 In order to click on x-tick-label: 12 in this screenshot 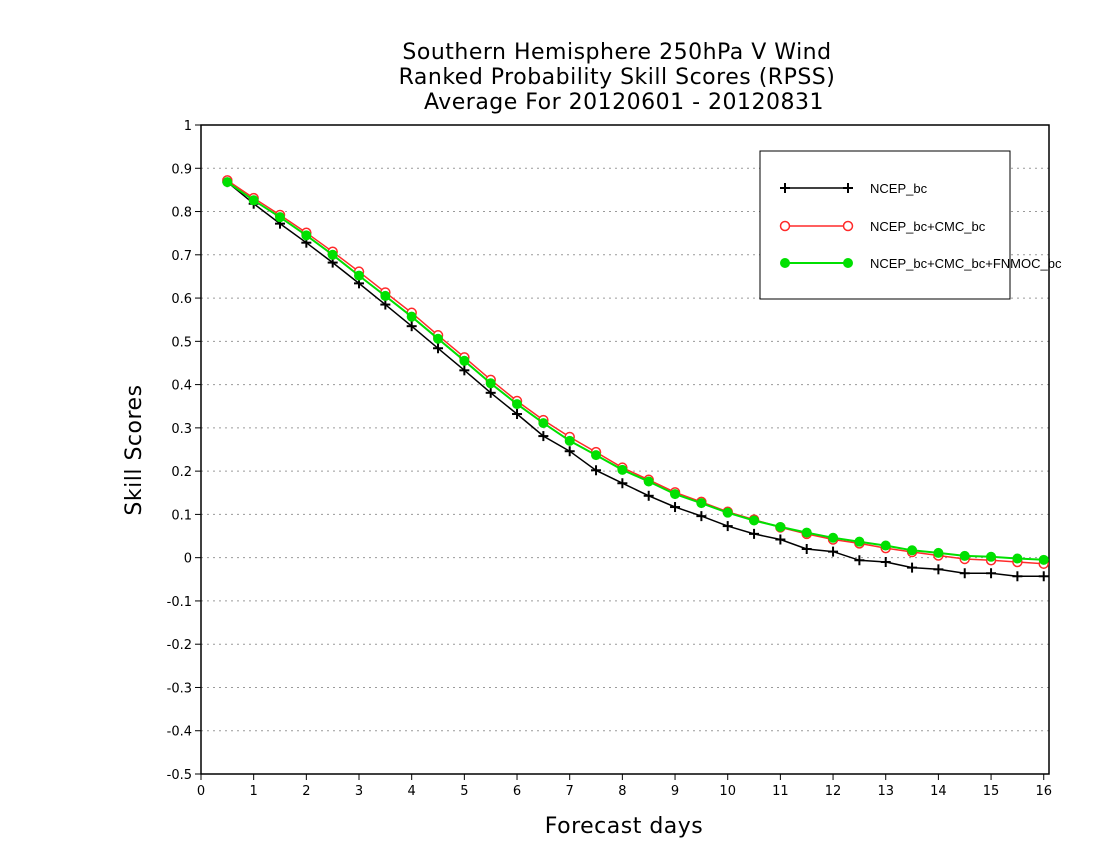, I will do `click(833, 791)`.